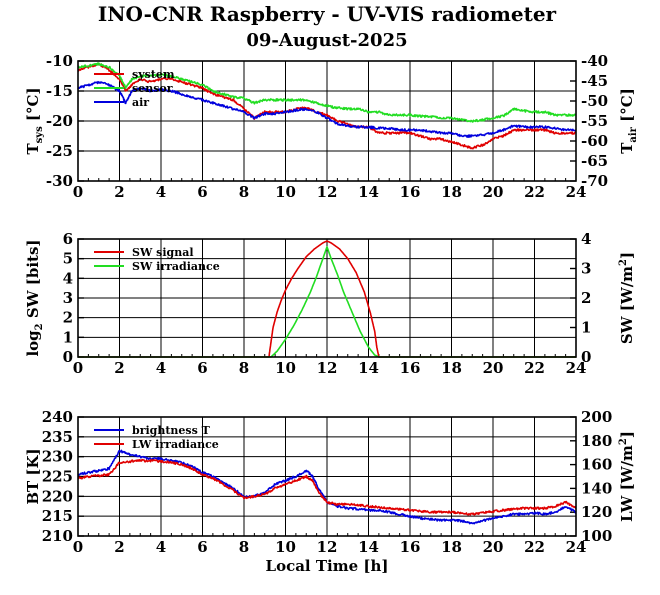 The width and height of the screenshot is (660, 595). Describe the element at coordinates (68, 298) in the screenshot. I see `y-tick-label: 3` at that location.